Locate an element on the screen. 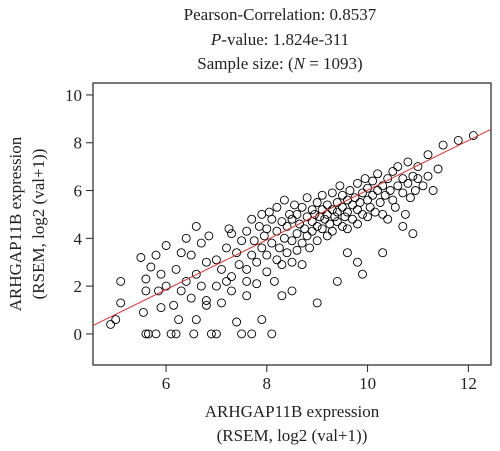 Image resolution: width=500 pixels, height=451 pixels. y-tick-label: 2 is located at coordinates (78, 286).